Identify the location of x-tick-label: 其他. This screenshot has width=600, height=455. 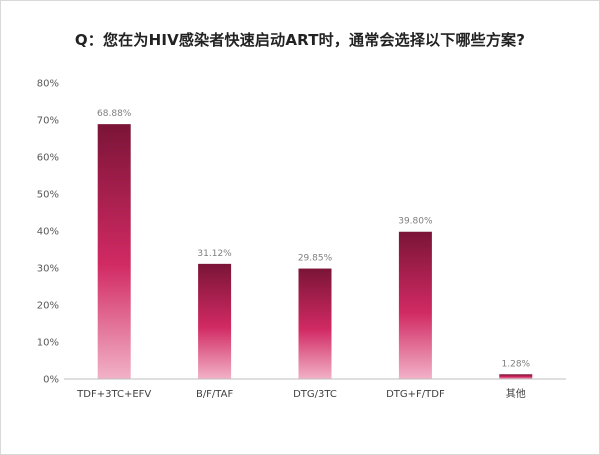
(516, 393).